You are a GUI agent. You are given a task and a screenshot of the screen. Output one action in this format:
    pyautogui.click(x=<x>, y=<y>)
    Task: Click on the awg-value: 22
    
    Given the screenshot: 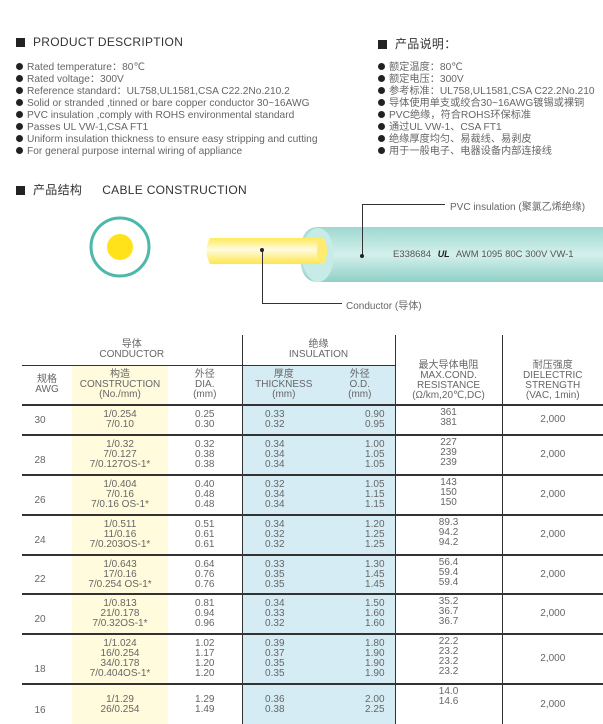 What is the action you would take?
    pyautogui.click(x=40, y=580)
    